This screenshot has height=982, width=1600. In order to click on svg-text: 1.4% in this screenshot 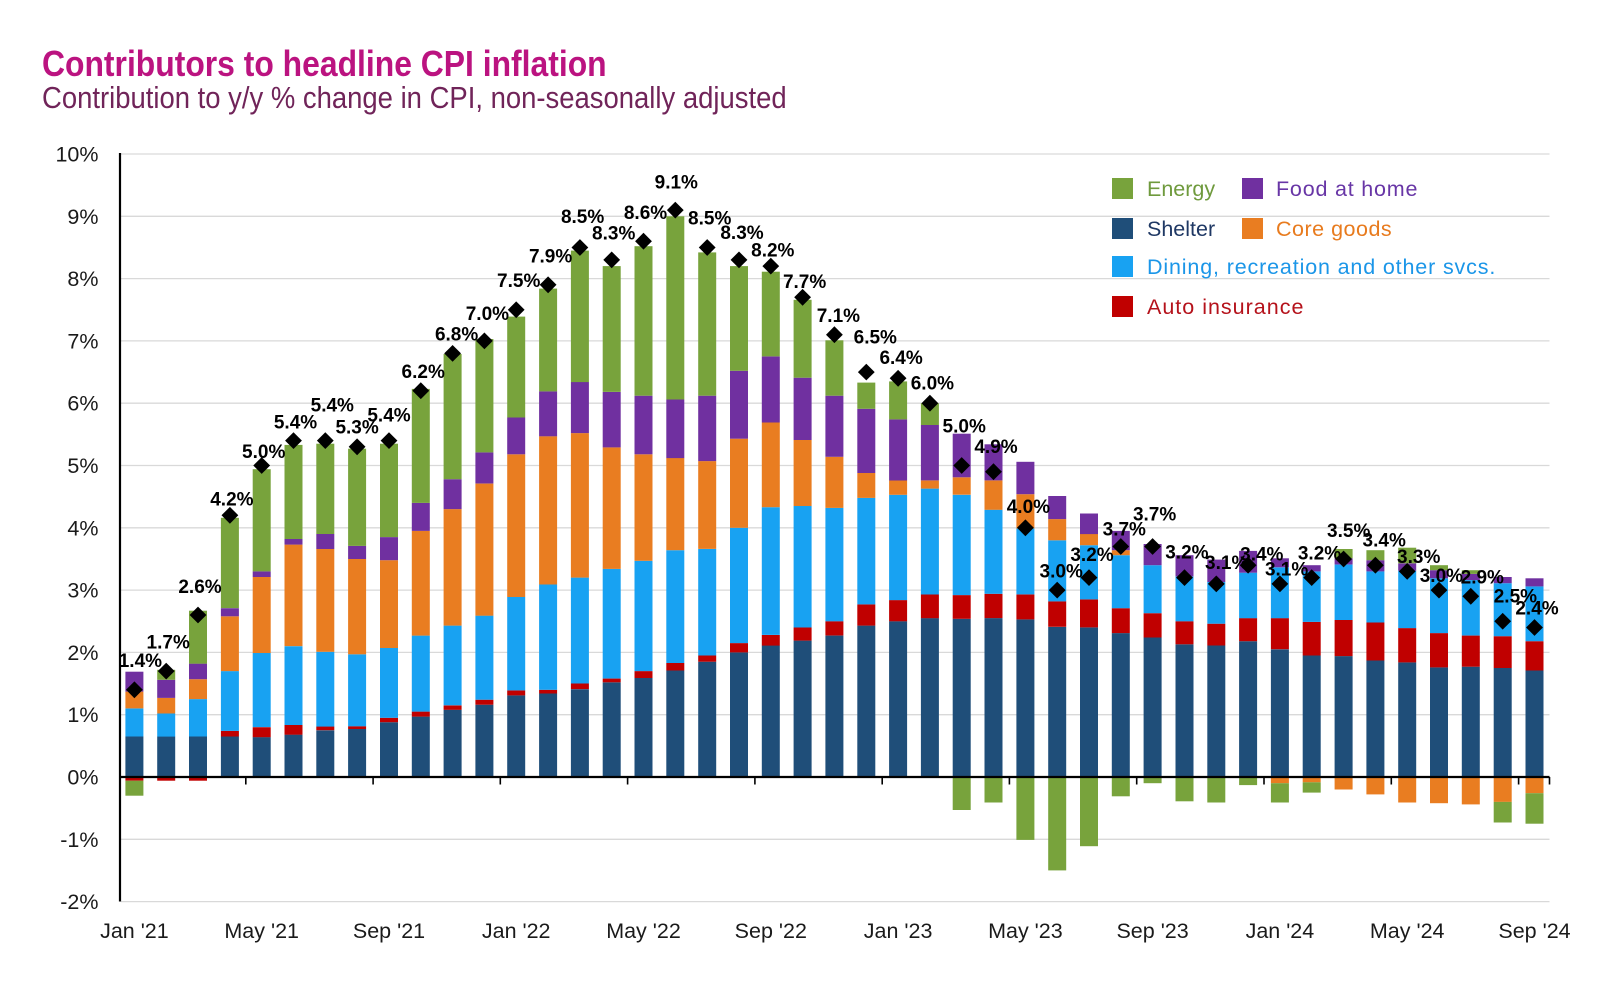, I will do `click(140, 661)`.